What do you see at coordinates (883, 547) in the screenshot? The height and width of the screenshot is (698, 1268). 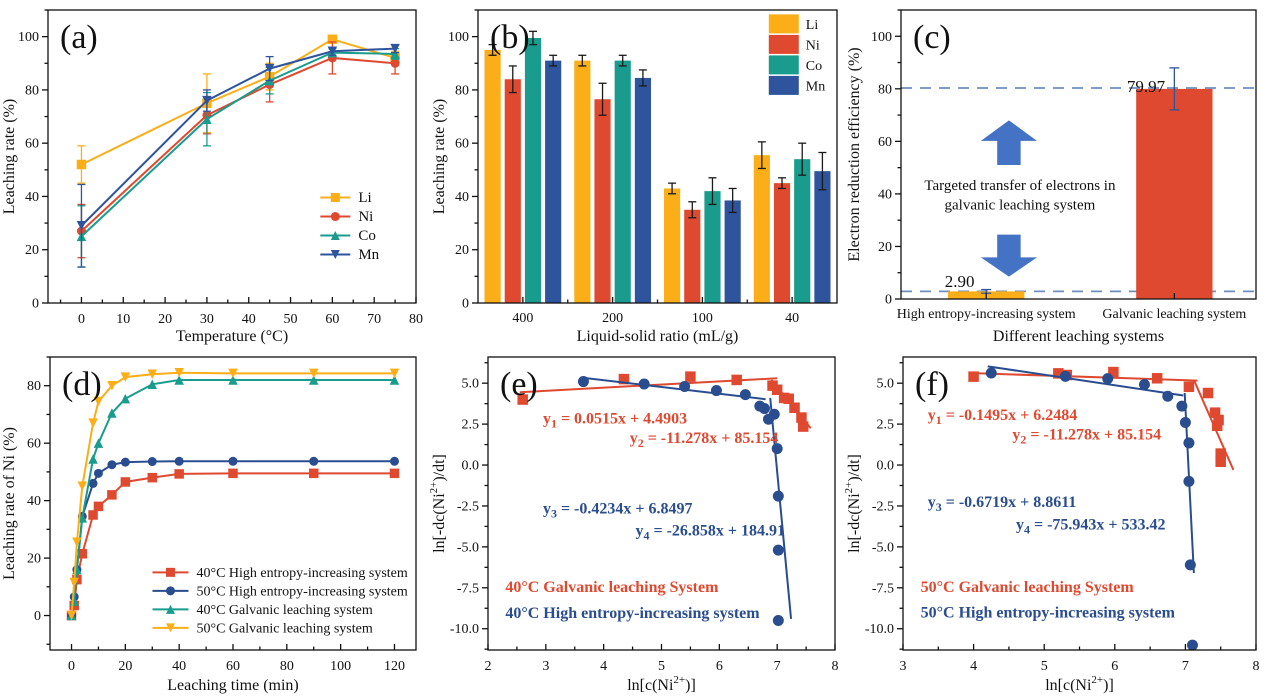 I see `y-tick-label: -5.0` at bounding box center [883, 547].